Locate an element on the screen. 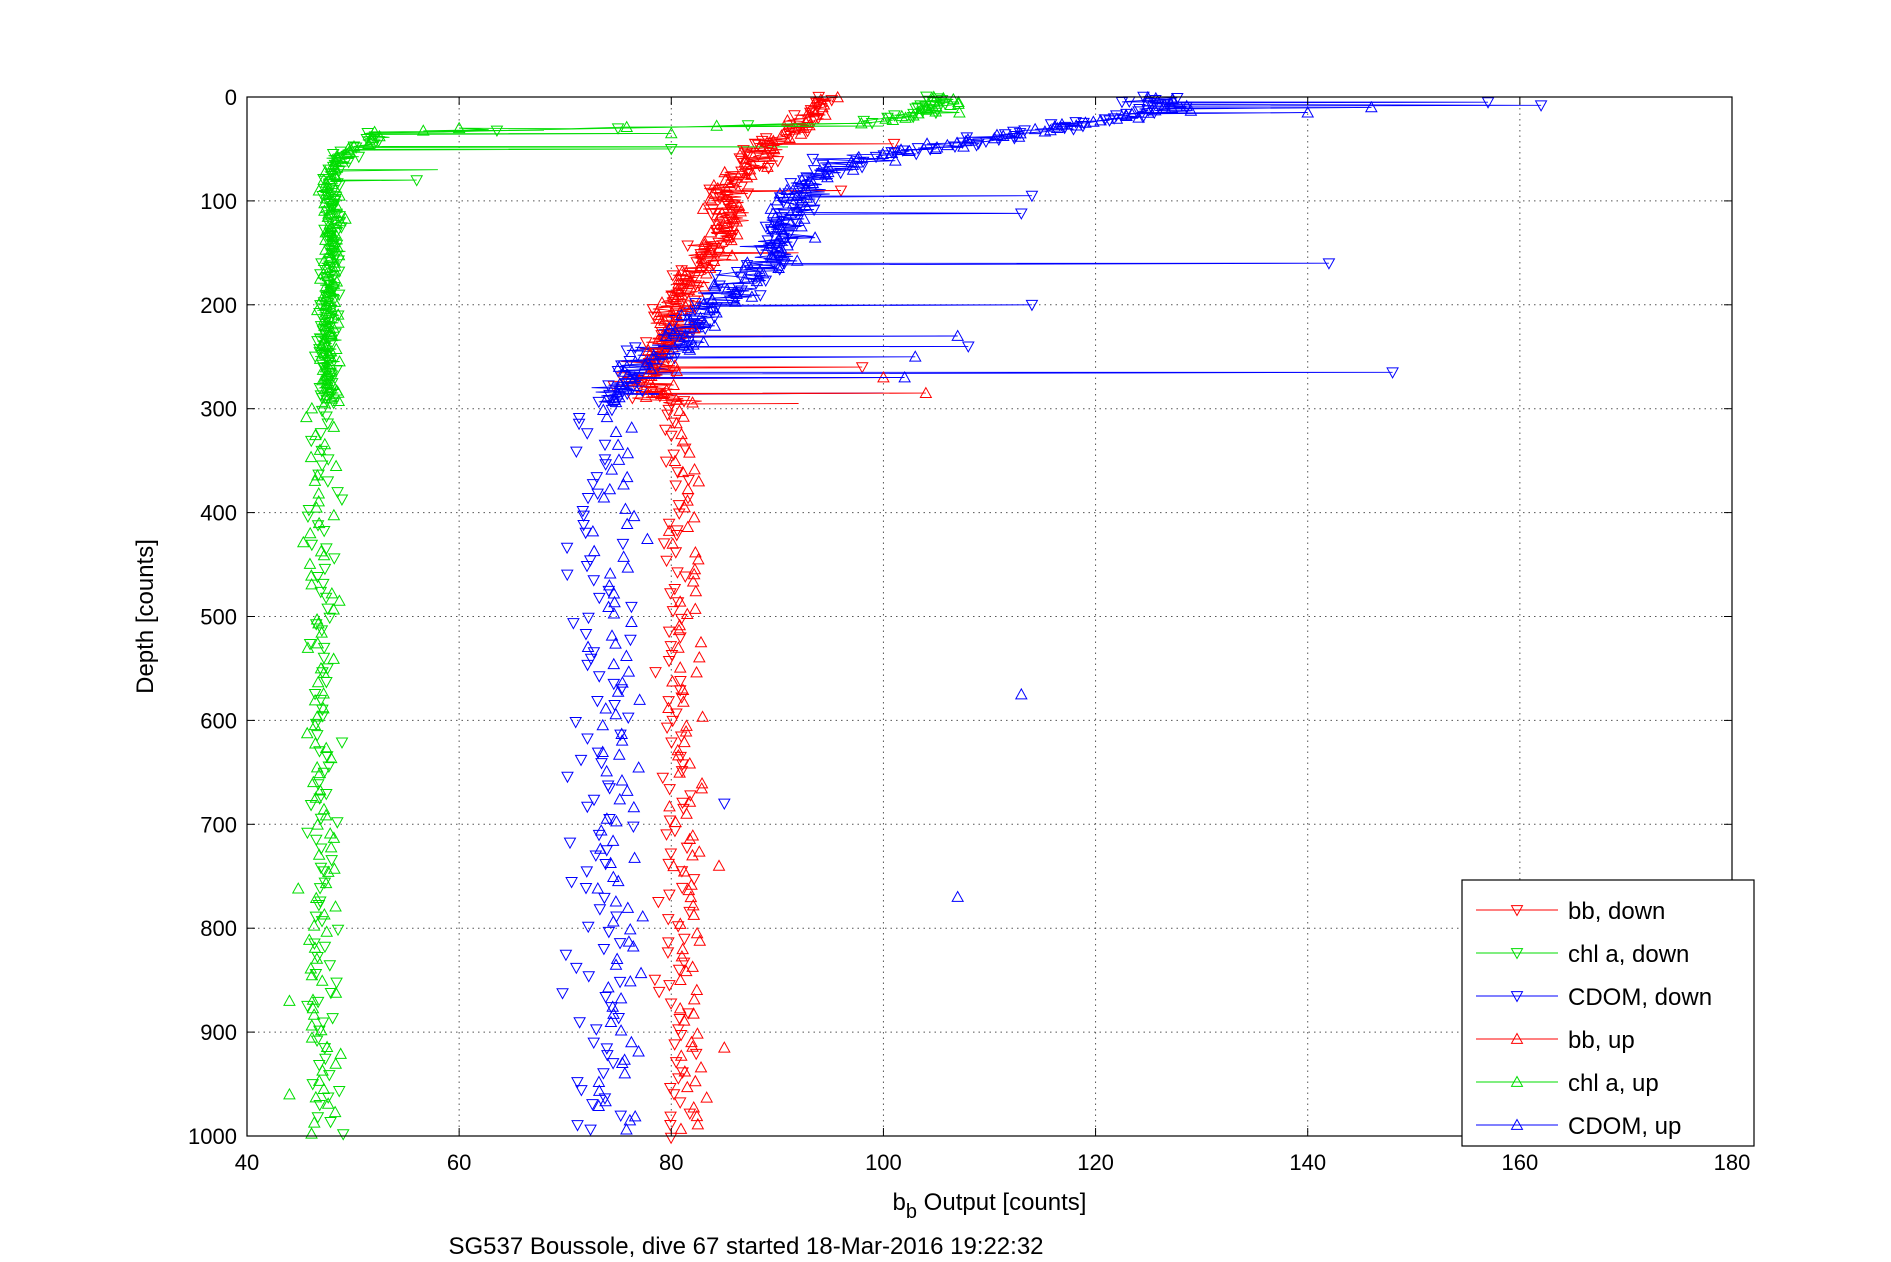 The height and width of the screenshot is (1262, 1891). legend-label: CDOM, up is located at coordinates (1624, 1126).